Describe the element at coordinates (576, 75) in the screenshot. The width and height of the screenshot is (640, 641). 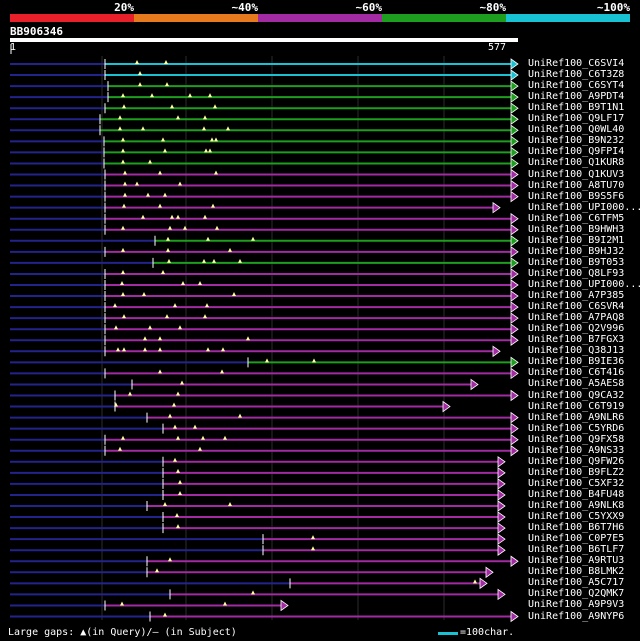
I see `hit-label: UniRef100_C6T3Z8` at that location.